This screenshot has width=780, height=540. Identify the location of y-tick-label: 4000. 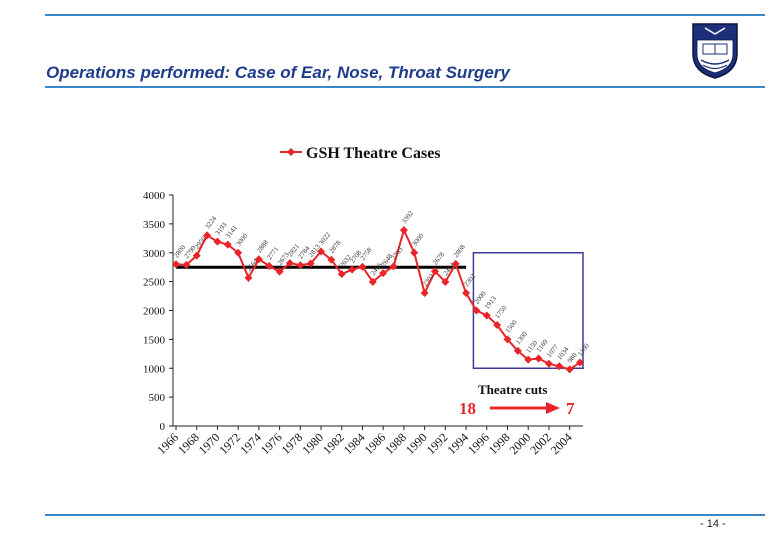
(154, 196).